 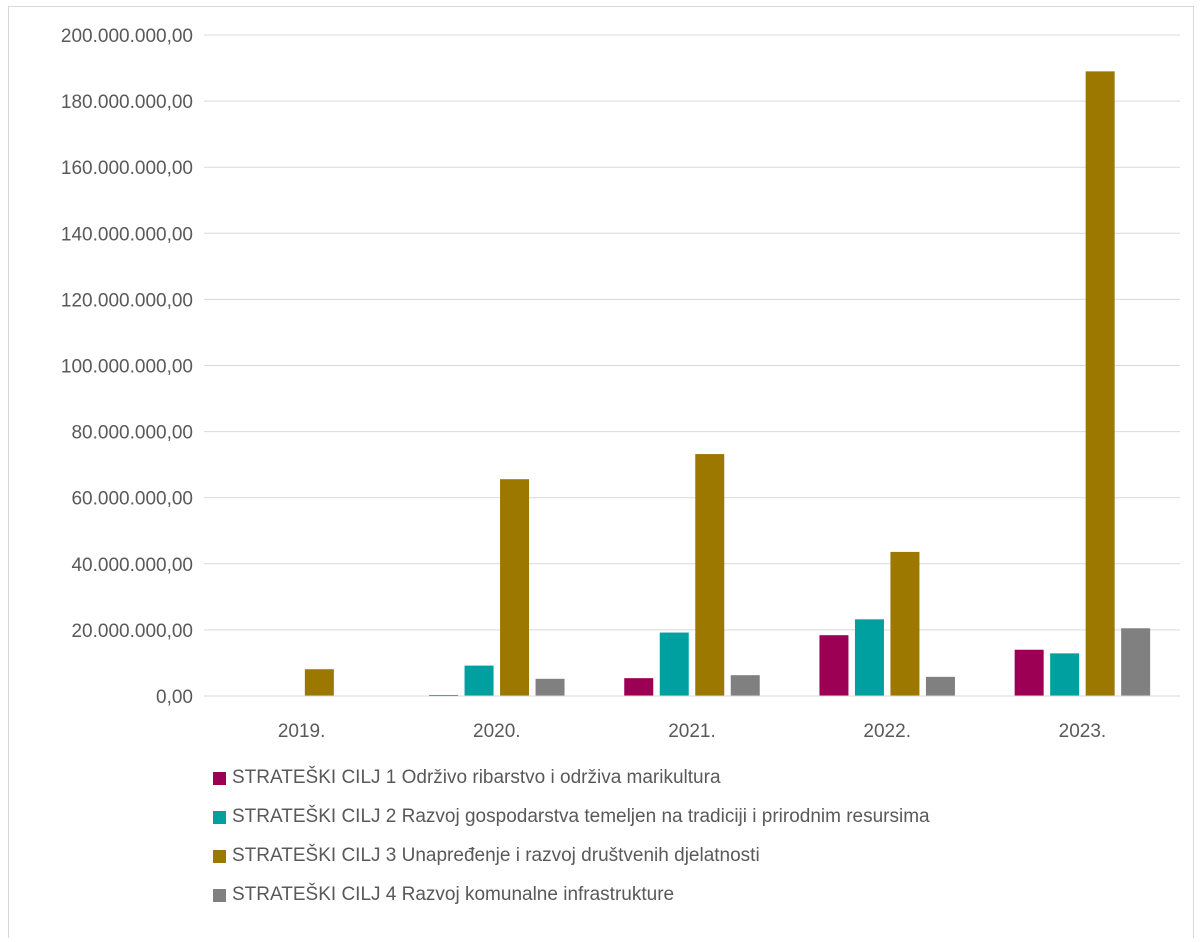 I want to click on y-tick-label: 140.000.000,00, so click(x=127, y=234).